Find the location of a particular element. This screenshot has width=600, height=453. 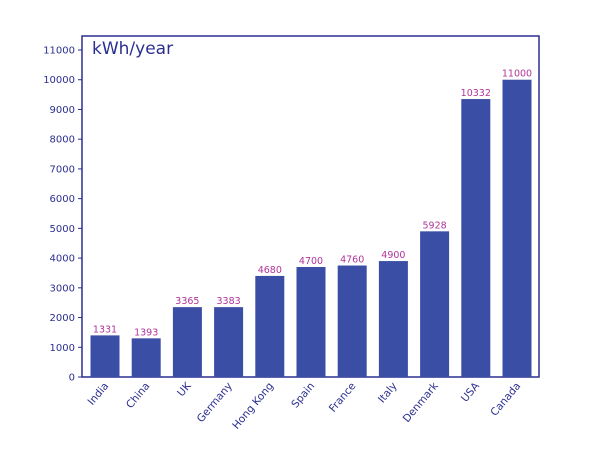

data-label: 5928 is located at coordinates (435, 225).